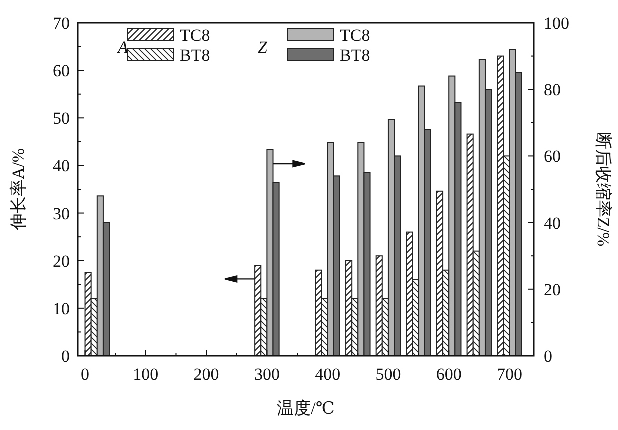  I want to click on x-tick-label: 500, so click(389, 374).